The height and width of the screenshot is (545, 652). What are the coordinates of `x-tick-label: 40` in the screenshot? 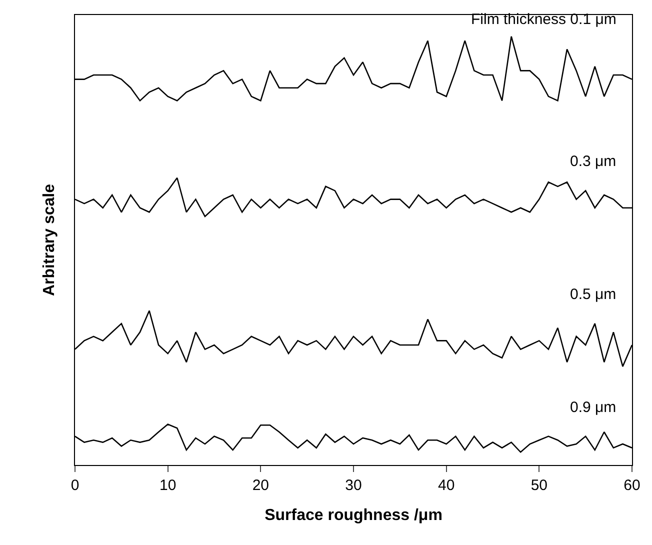 It's located at (446, 485).